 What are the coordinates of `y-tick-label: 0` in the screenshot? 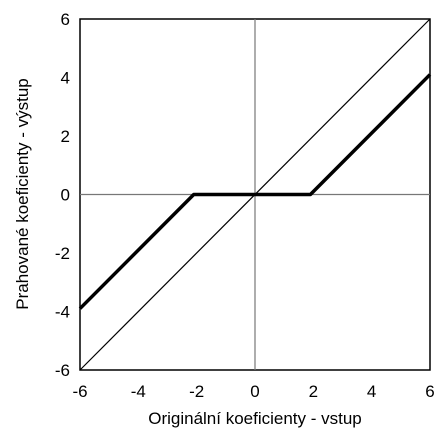 It's located at (65, 195).